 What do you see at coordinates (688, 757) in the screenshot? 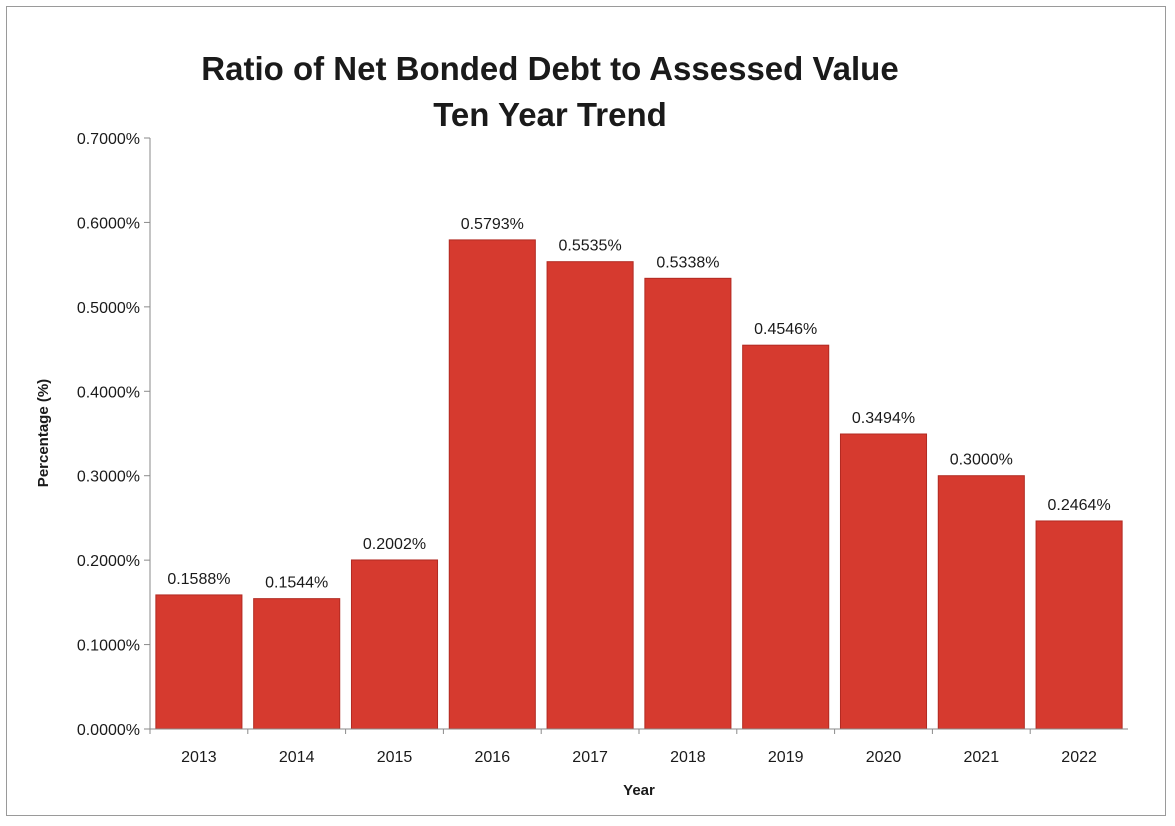
I see `x-tick-label-2018: 2018` at bounding box center [688, 757].